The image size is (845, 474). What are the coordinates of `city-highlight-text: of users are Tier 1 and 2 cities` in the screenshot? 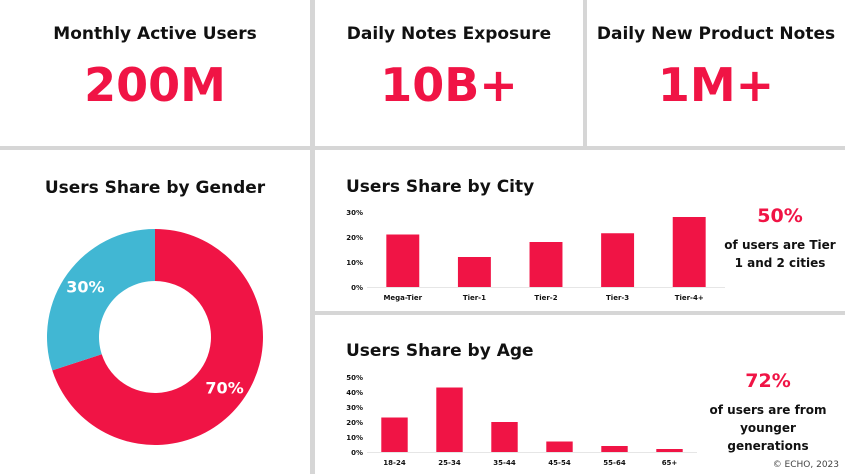 It's located at (780, 254).